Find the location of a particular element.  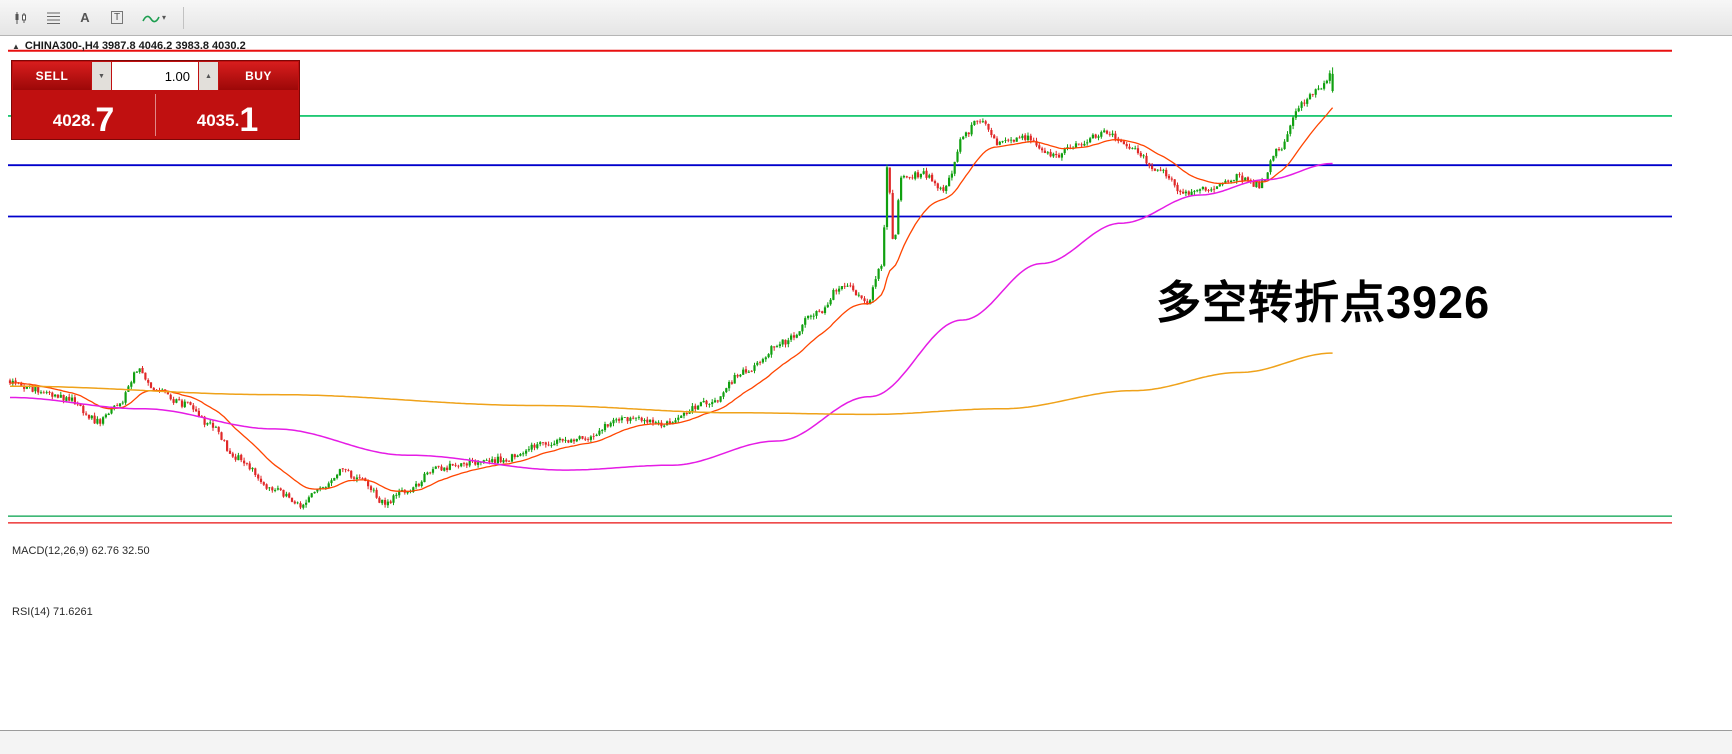

caret-up-icon: ▲ is located at coordinates (208, 76).